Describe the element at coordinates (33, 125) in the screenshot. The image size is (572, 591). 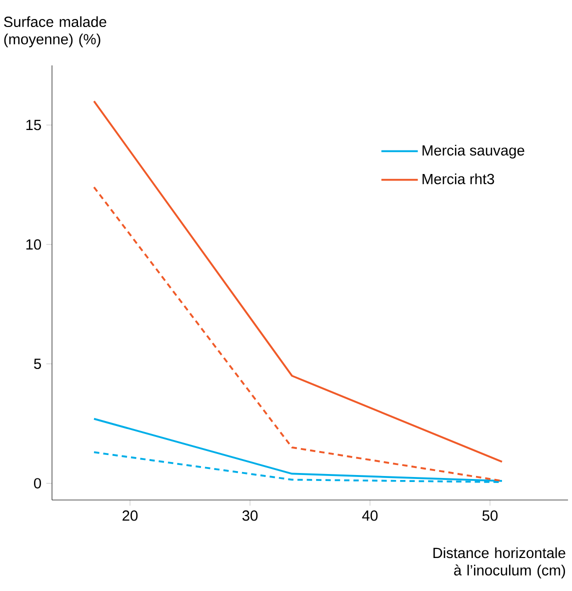
I see `y-tick-label: 15` at that location.